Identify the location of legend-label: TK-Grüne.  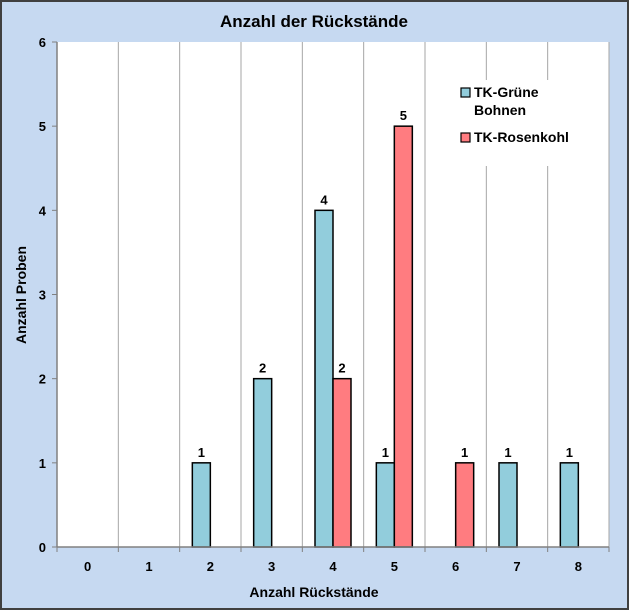
(506, 92).